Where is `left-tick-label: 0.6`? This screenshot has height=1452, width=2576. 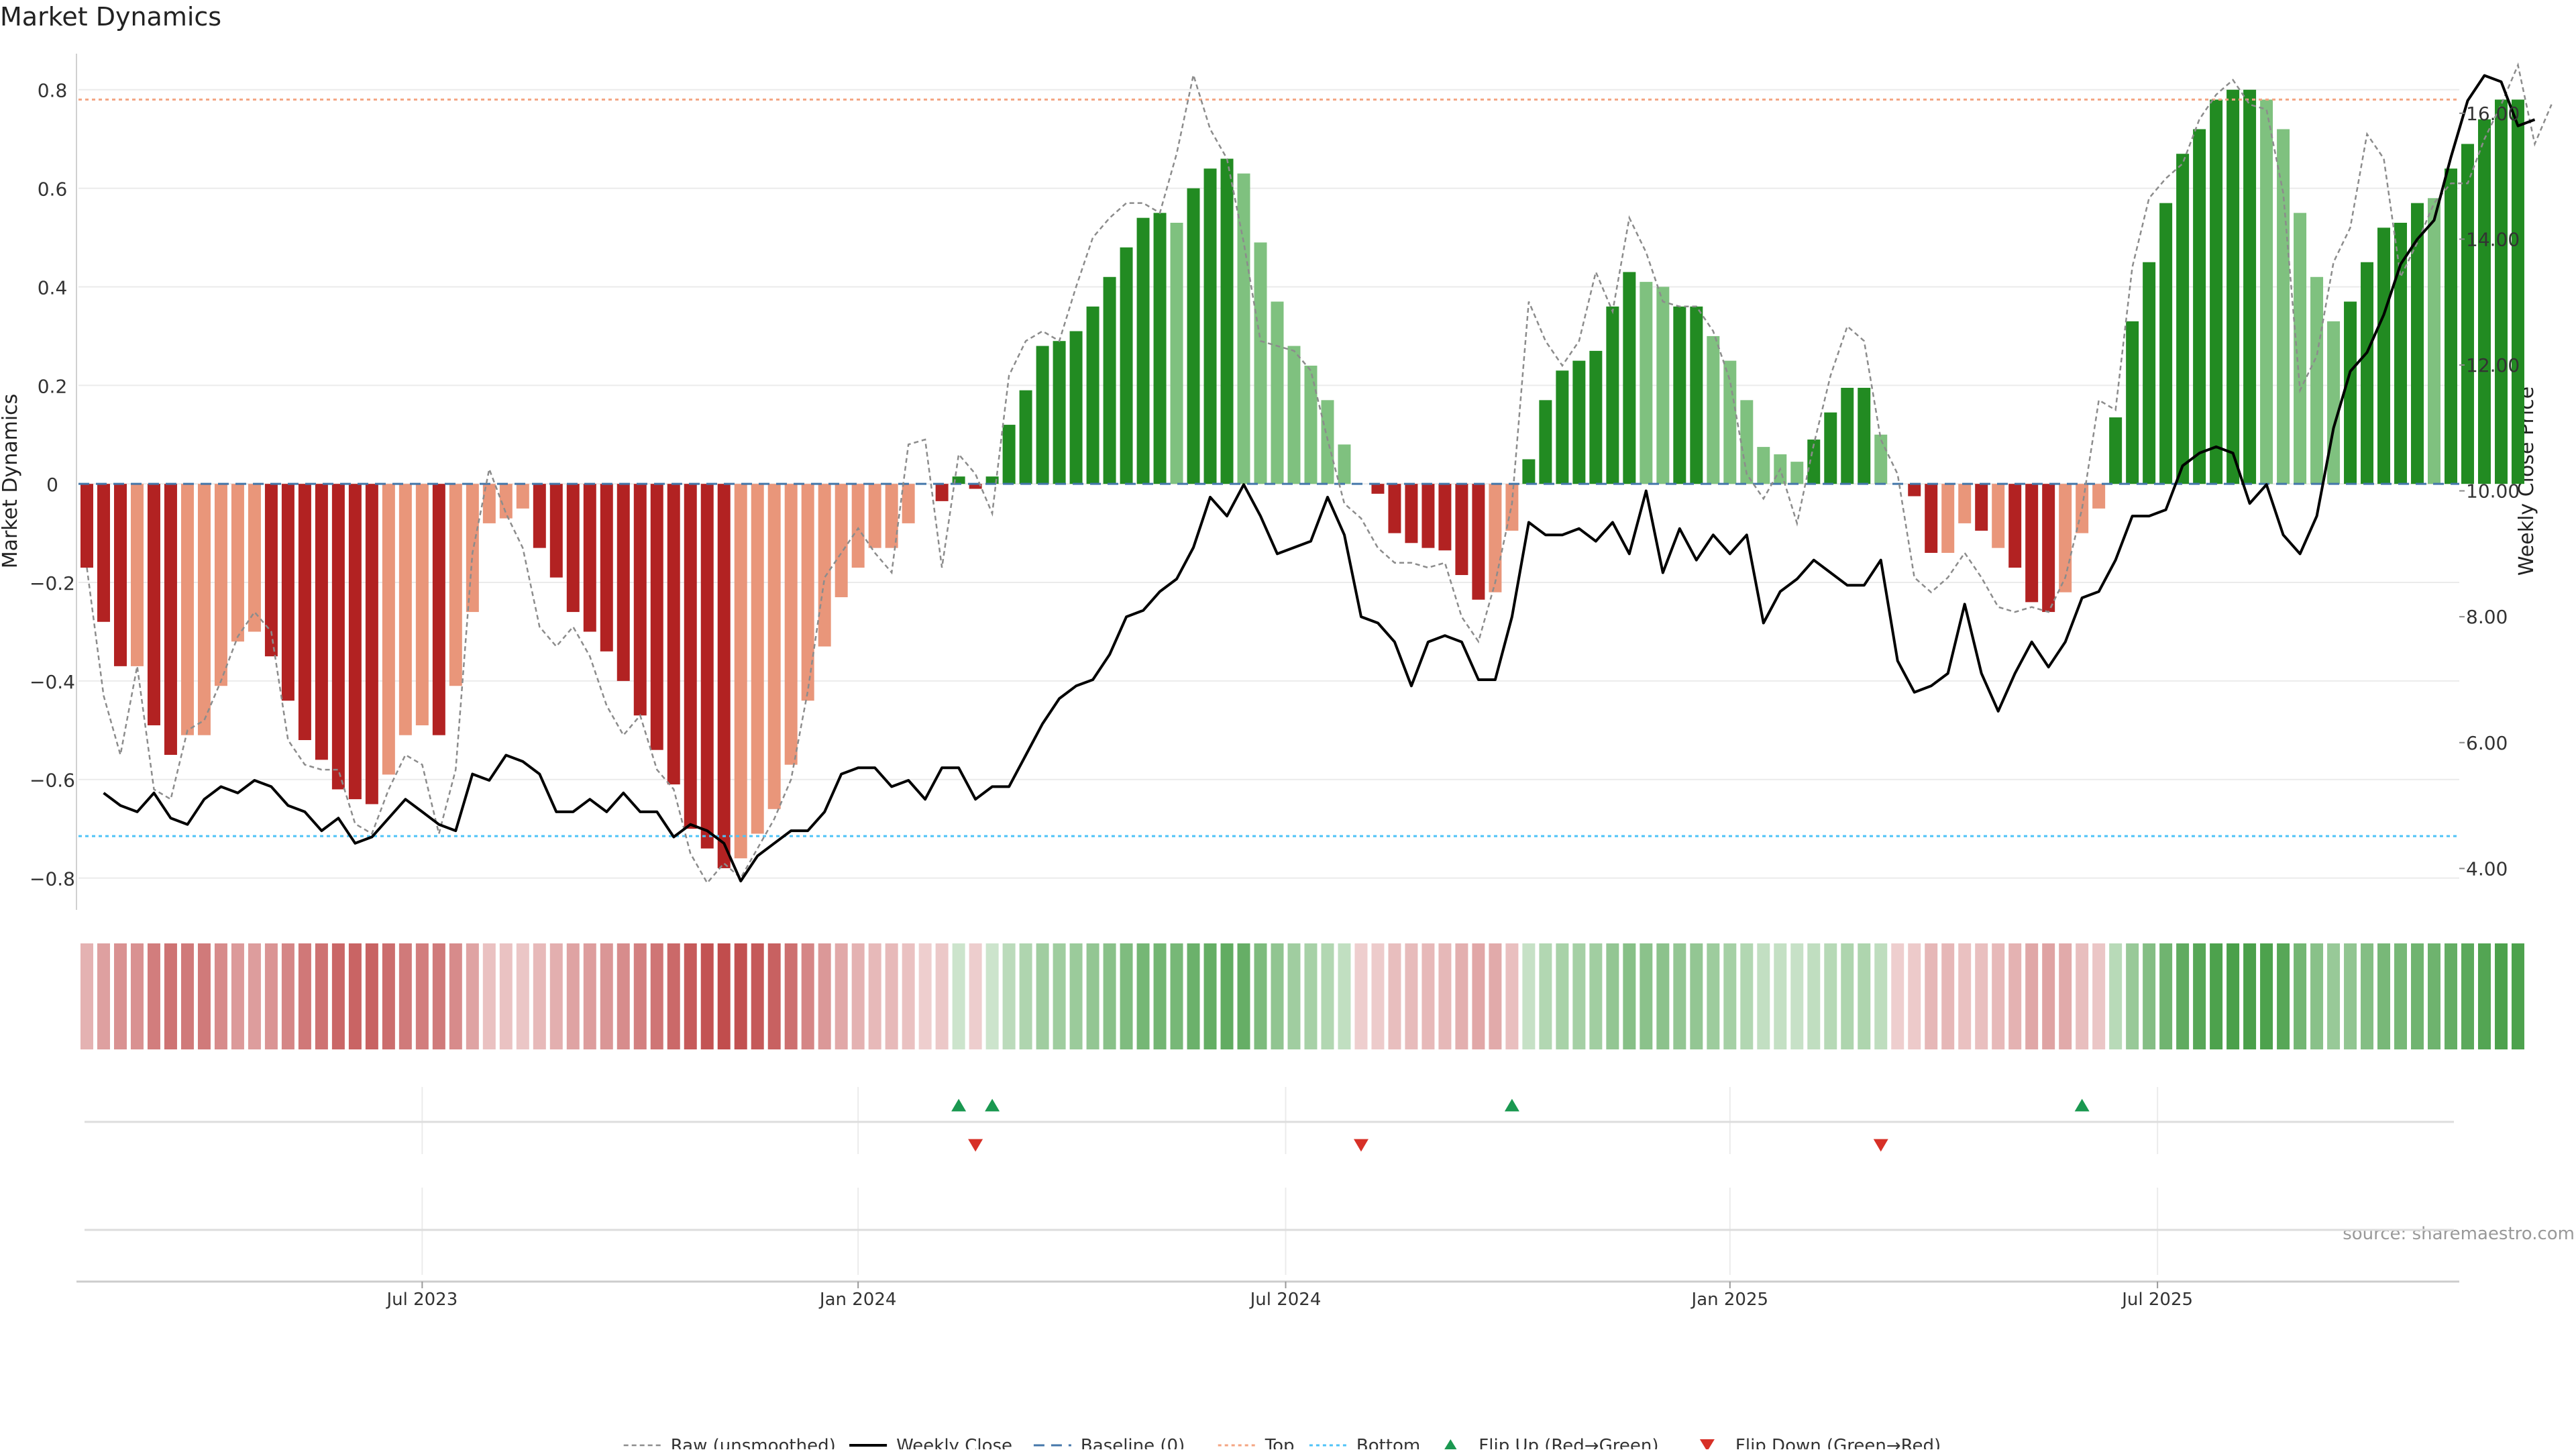
left-tick-label: 0.6 is located at coordinates (53, 190).